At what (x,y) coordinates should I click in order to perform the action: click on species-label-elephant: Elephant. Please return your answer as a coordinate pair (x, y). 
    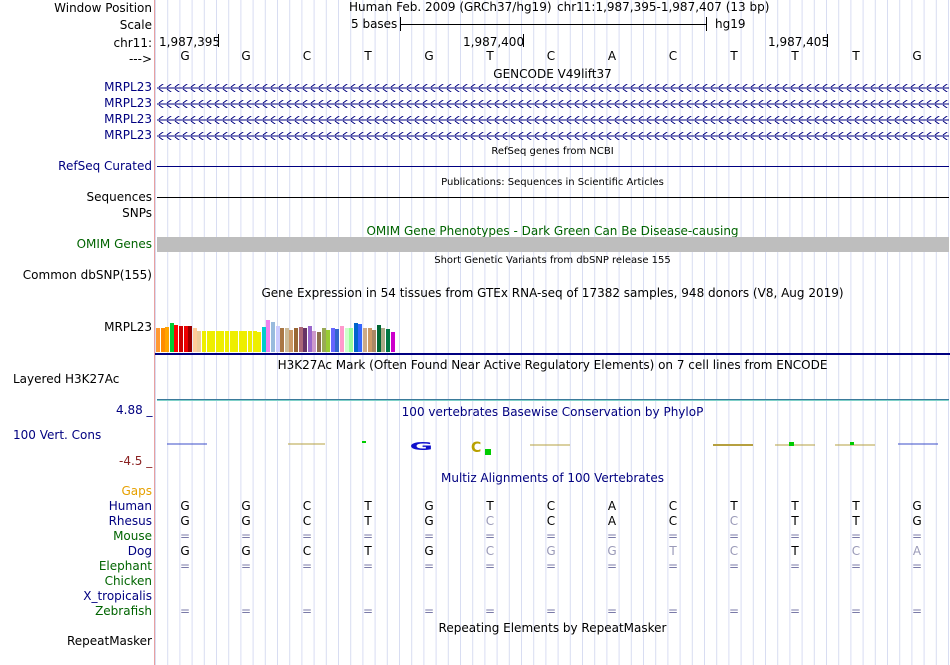
    Looking at the image, I should click on (125, 566).